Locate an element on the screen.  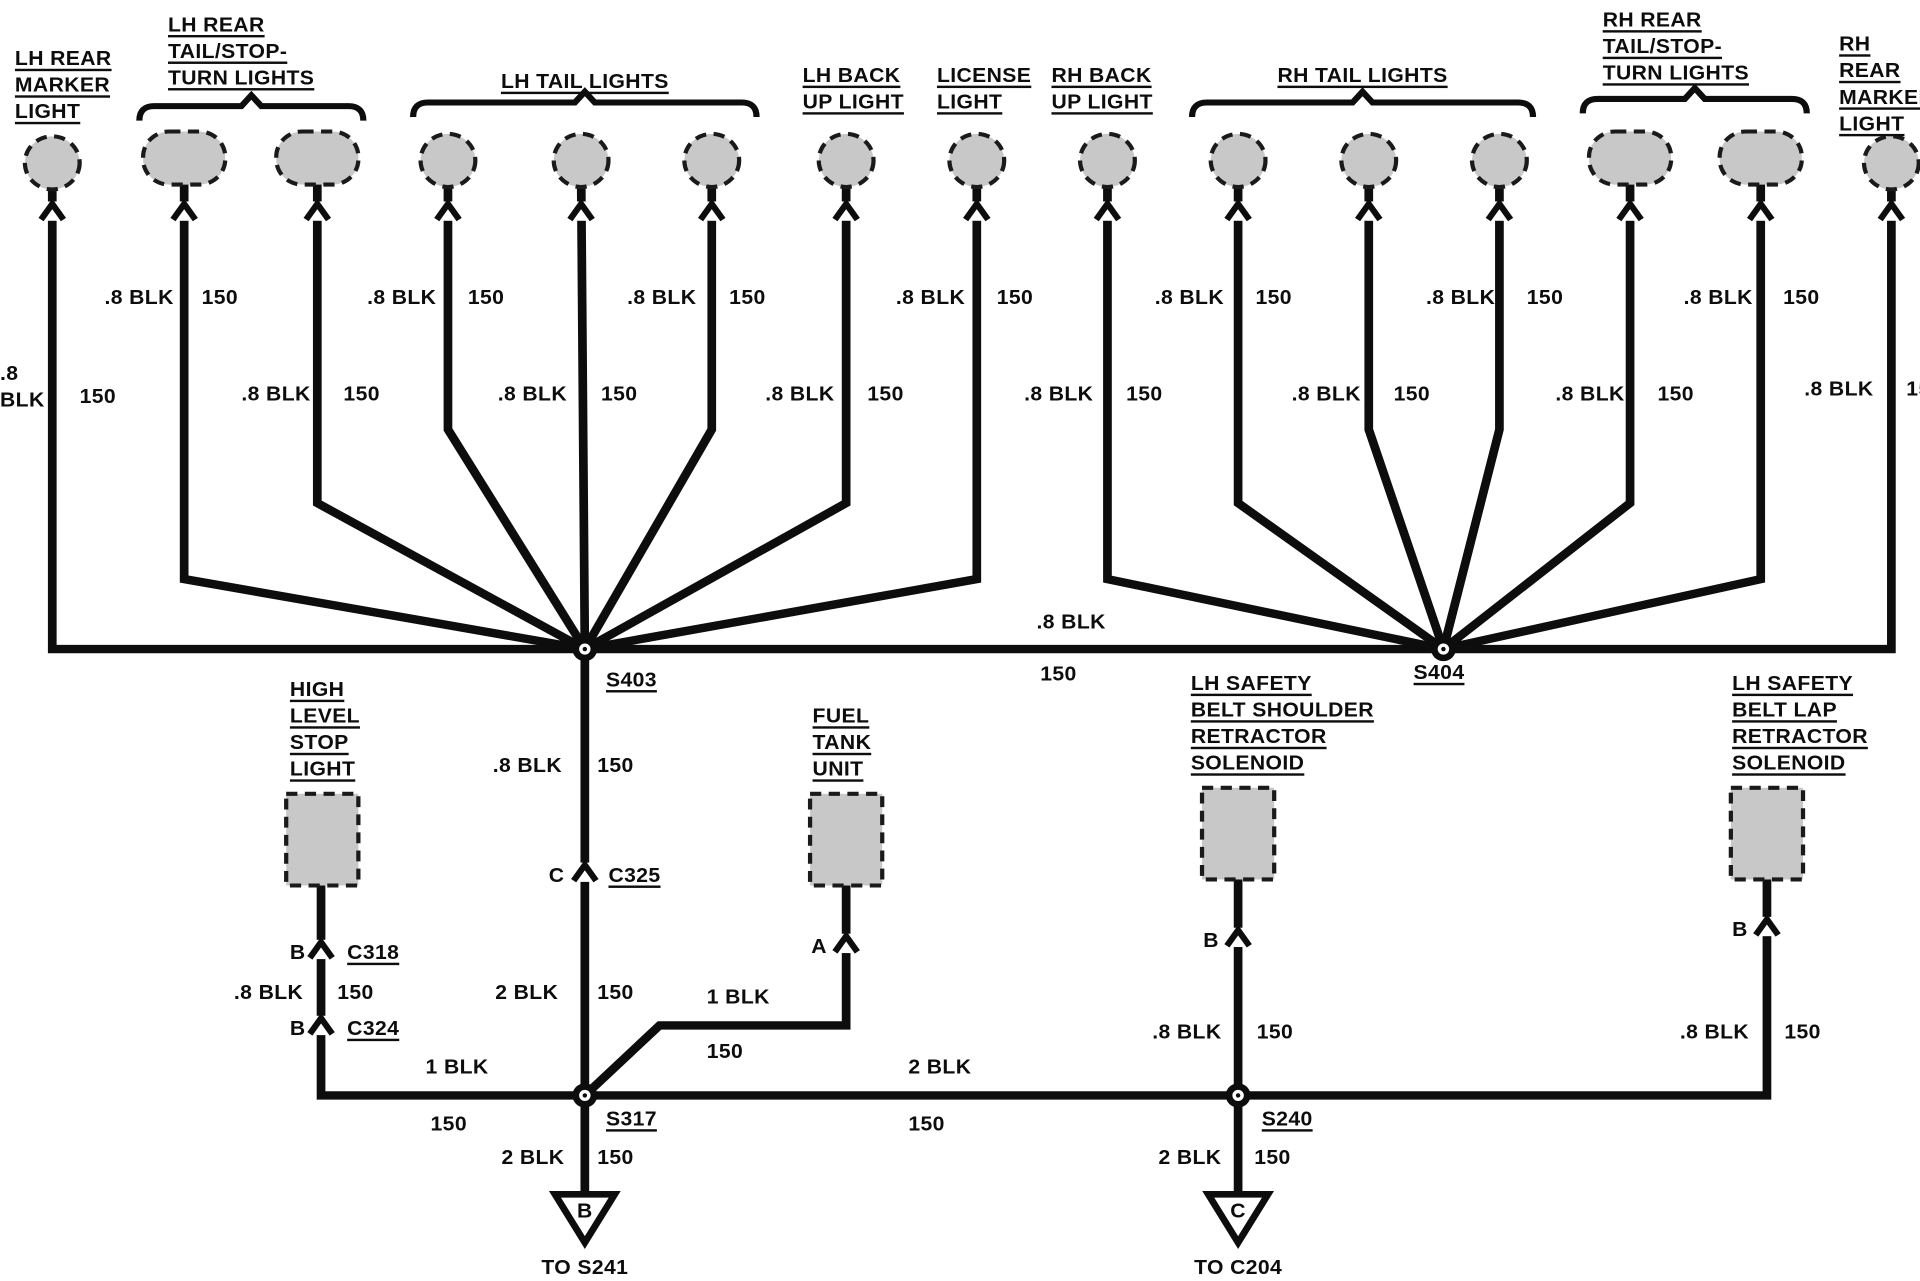
pin-c324: B is located at coordinates (297, 1028).